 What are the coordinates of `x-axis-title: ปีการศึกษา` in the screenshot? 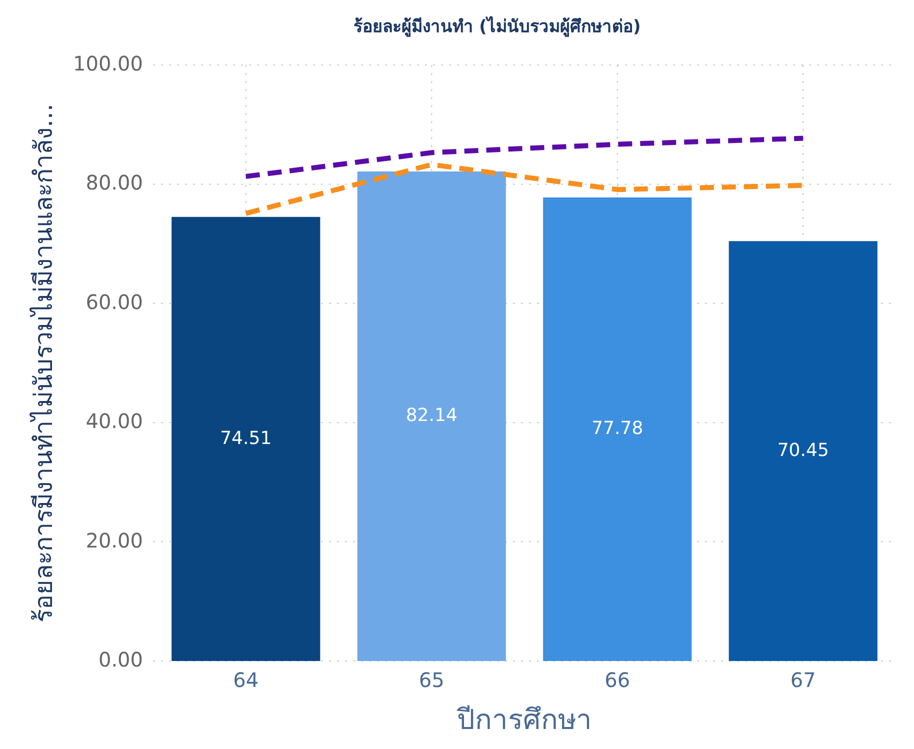 It's located at (524, 719).